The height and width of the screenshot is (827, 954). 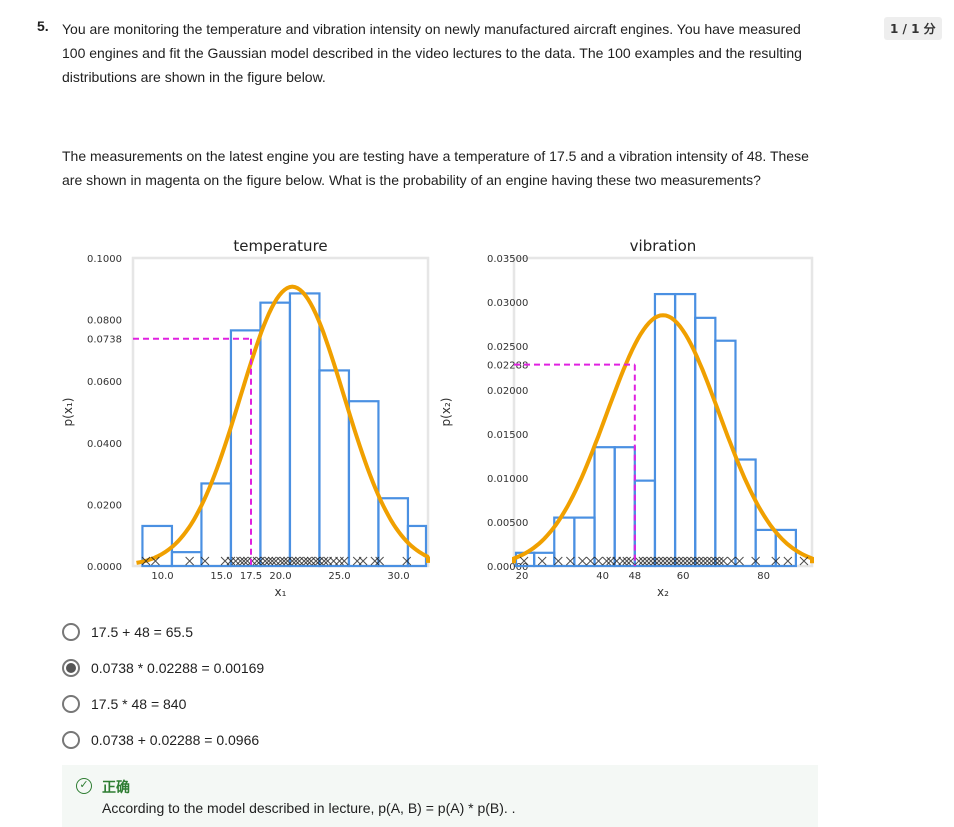 I want to click on y-tick-label: 0.0800, so click(x=104, y=321).